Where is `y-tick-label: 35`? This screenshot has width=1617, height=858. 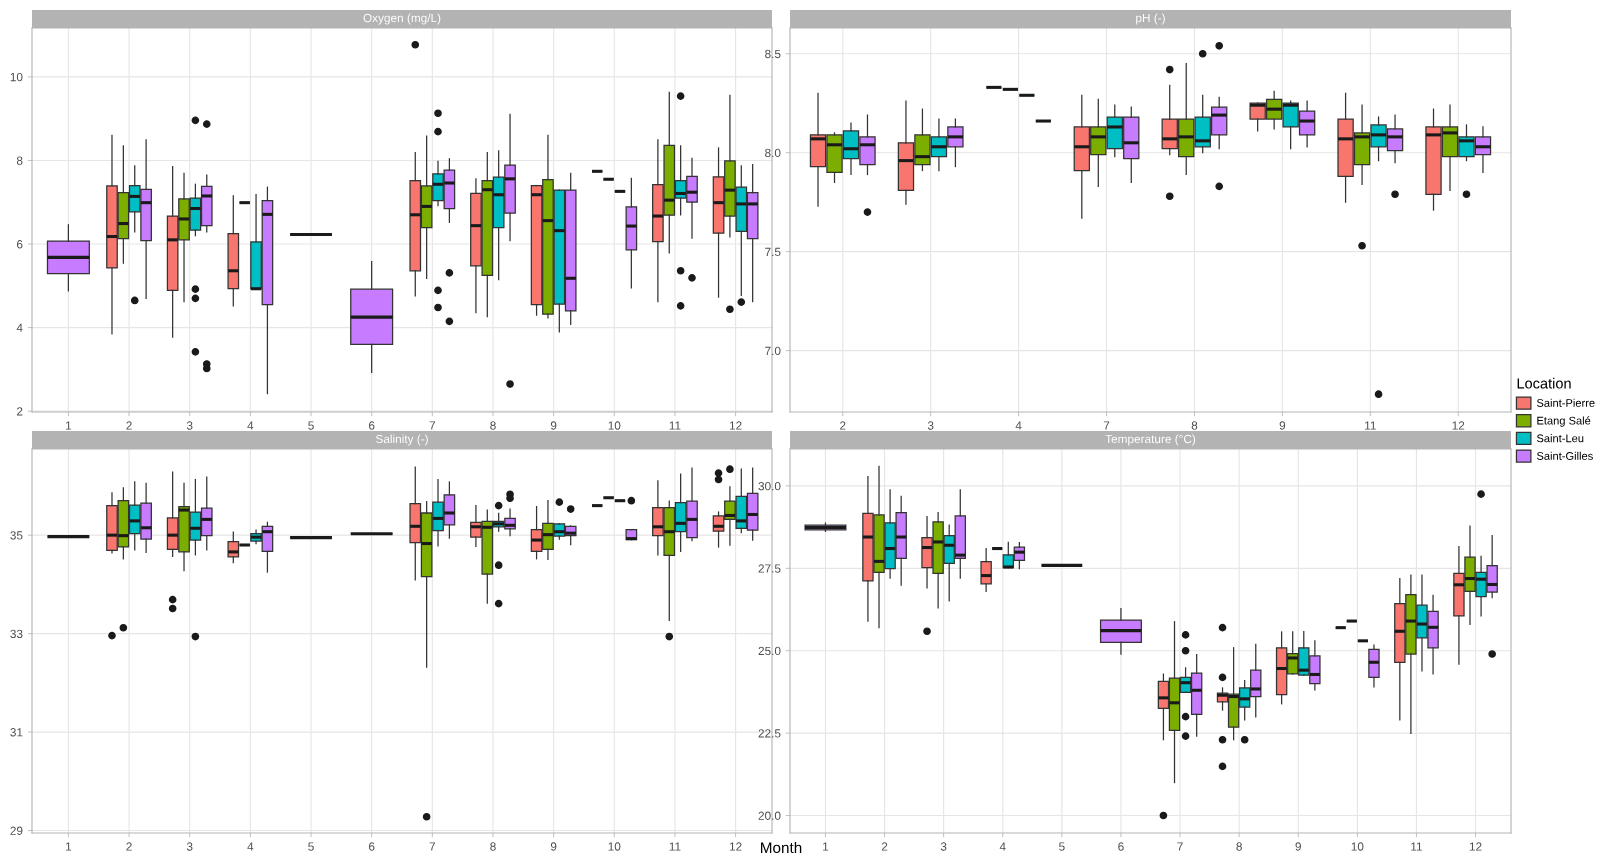
y-tick-label: 35 is located at coordinates (16, 535).